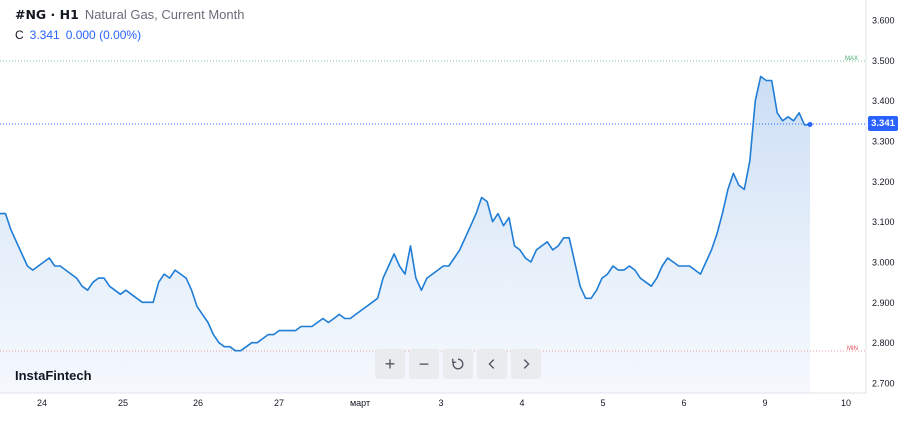 The height and width of the screenshot is (426, 900). I want to click on chart-legend: #NG · H1 Natural Gas, Current Month, so click(130, 14).